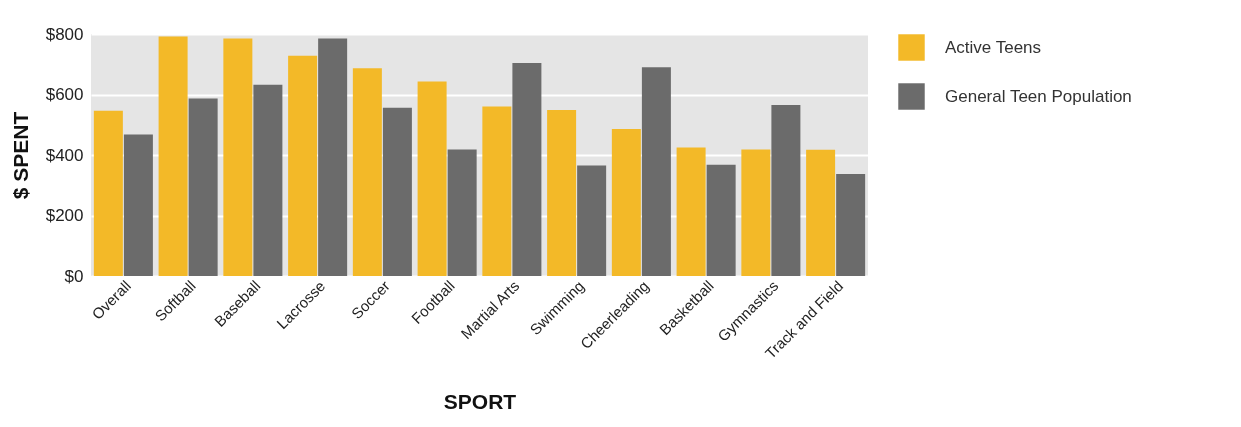 Image resolution: width=1241 pixels, height=427 pixels. What do you see at coordinates (64, 215) in the screenshot?
I see `y-tick-label: $200` at bounding box center [64, 215].